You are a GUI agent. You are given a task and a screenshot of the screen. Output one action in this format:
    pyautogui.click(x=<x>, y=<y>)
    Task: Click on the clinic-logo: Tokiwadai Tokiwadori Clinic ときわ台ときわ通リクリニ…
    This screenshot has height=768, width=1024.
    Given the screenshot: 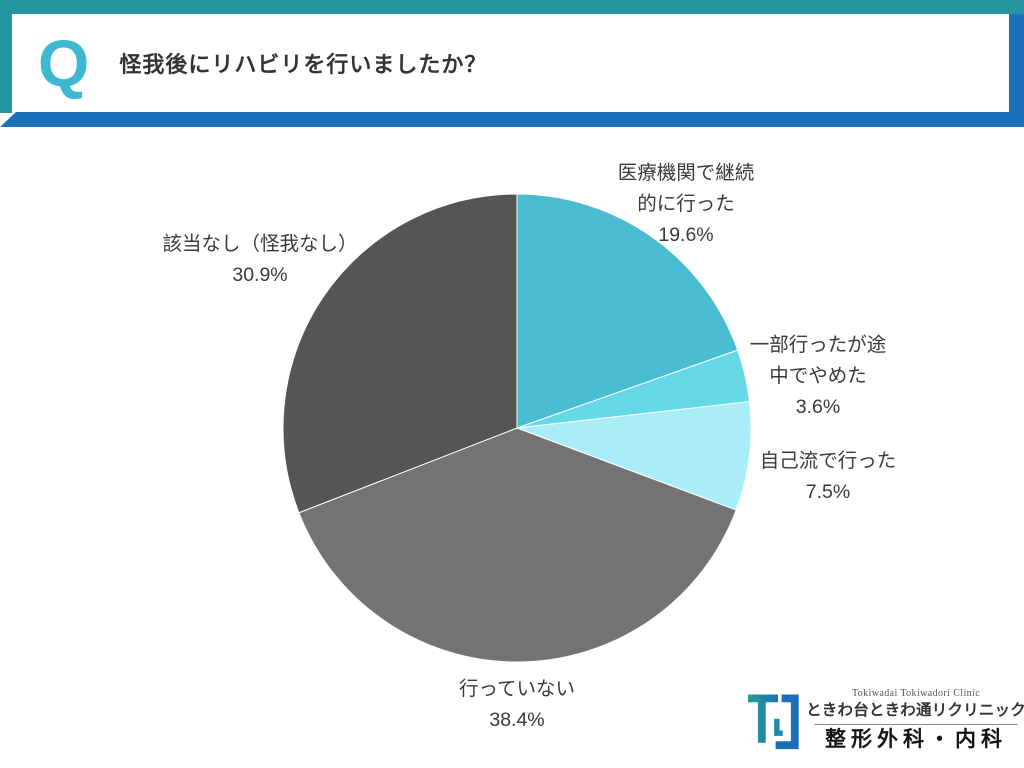 What is the action you would take?
    pyautogui.click(x=883, y=720)
    